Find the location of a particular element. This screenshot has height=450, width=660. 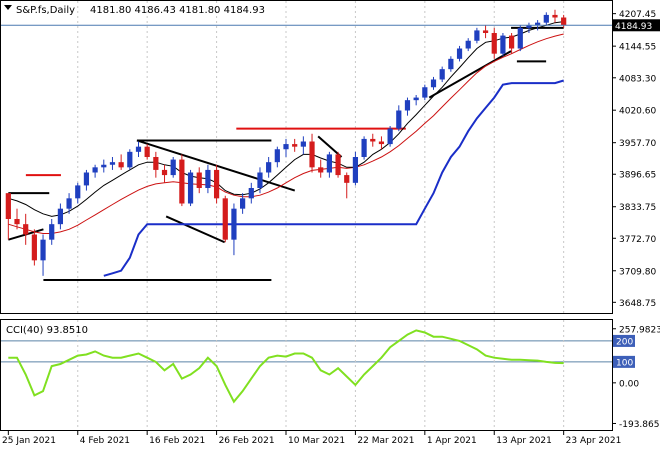

cci-tick-label: -193.8653 is located at coordinates (639, 425).